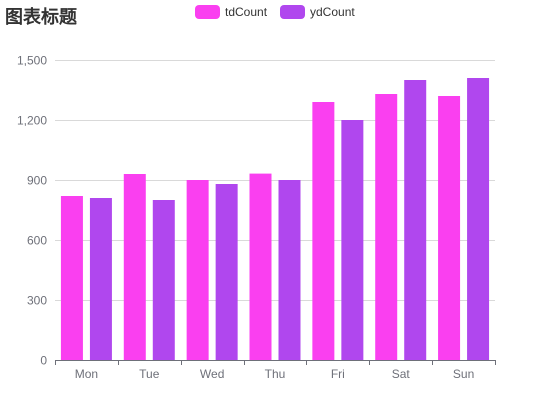 The image size is (550, 420). I want to click on bar-ydCount-Mon, so click(100, 279).